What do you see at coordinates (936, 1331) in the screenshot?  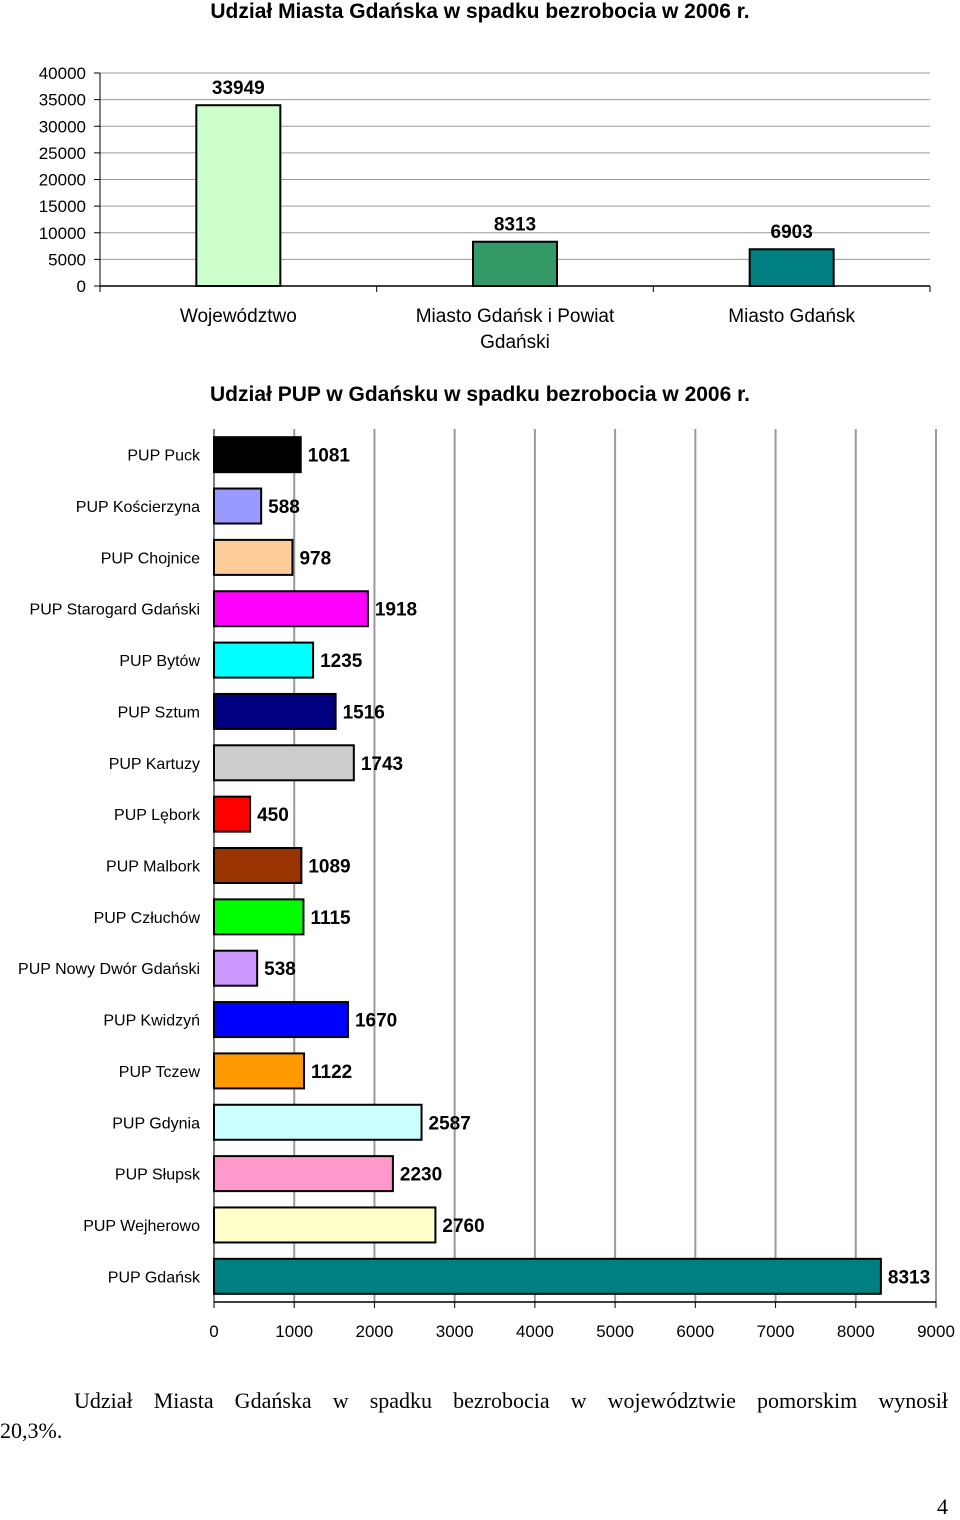 I see `x-tick-label-9: 9000` at bounding box center [936, 1331].